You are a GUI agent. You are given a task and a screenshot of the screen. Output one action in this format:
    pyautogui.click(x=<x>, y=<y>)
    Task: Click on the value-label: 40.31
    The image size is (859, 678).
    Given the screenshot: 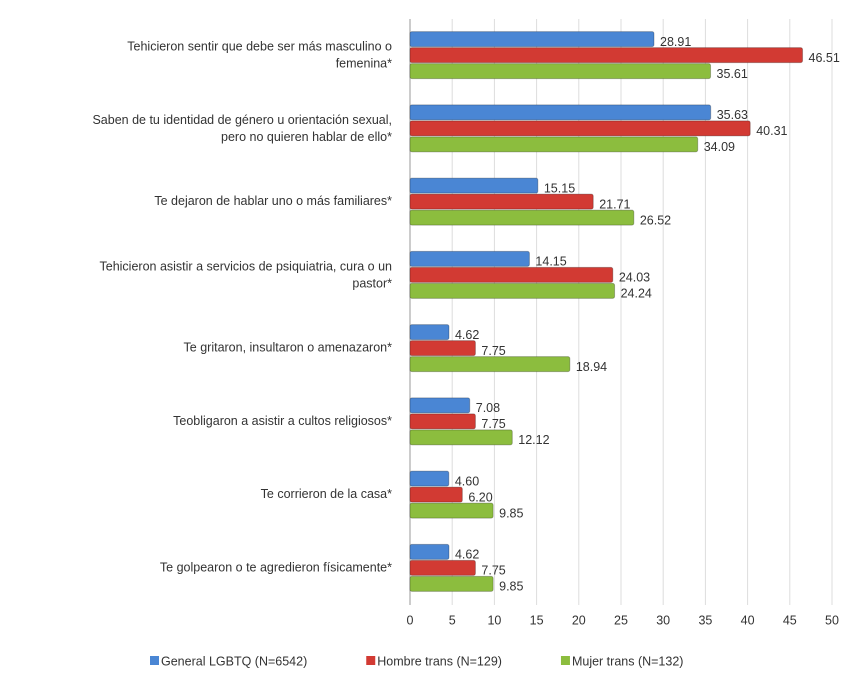 What is the action you would take?
    pyautogui.click(x=771, y=131)
    